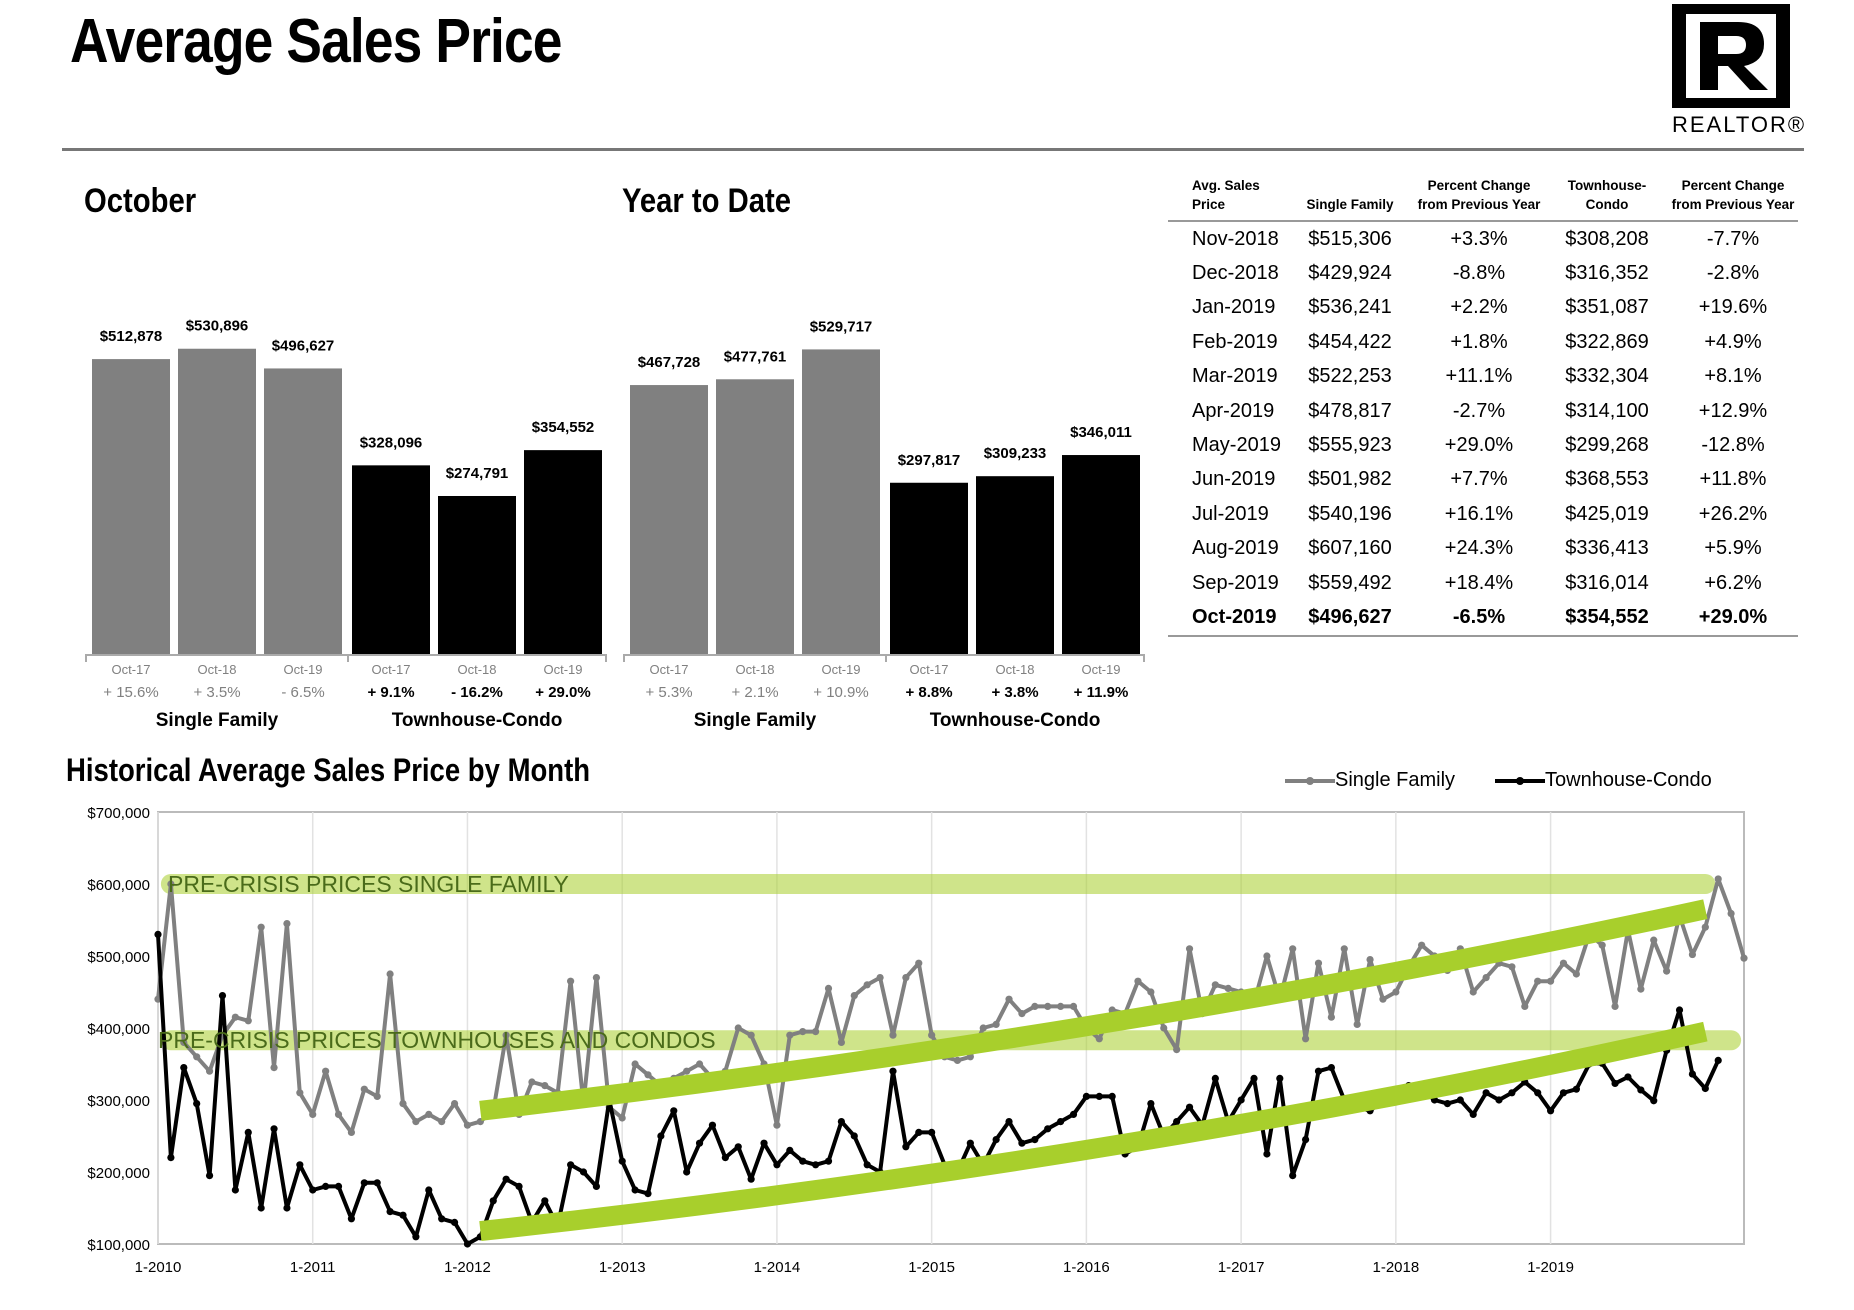 This screenshot has width=1854, height=1310. What do you see at coordinates (1483, 411) in the screenshot?
I see `table-row: Apr-2019 $478,817 -2.7% $314,100 +12.9%` at bounding box center [1483, 411].